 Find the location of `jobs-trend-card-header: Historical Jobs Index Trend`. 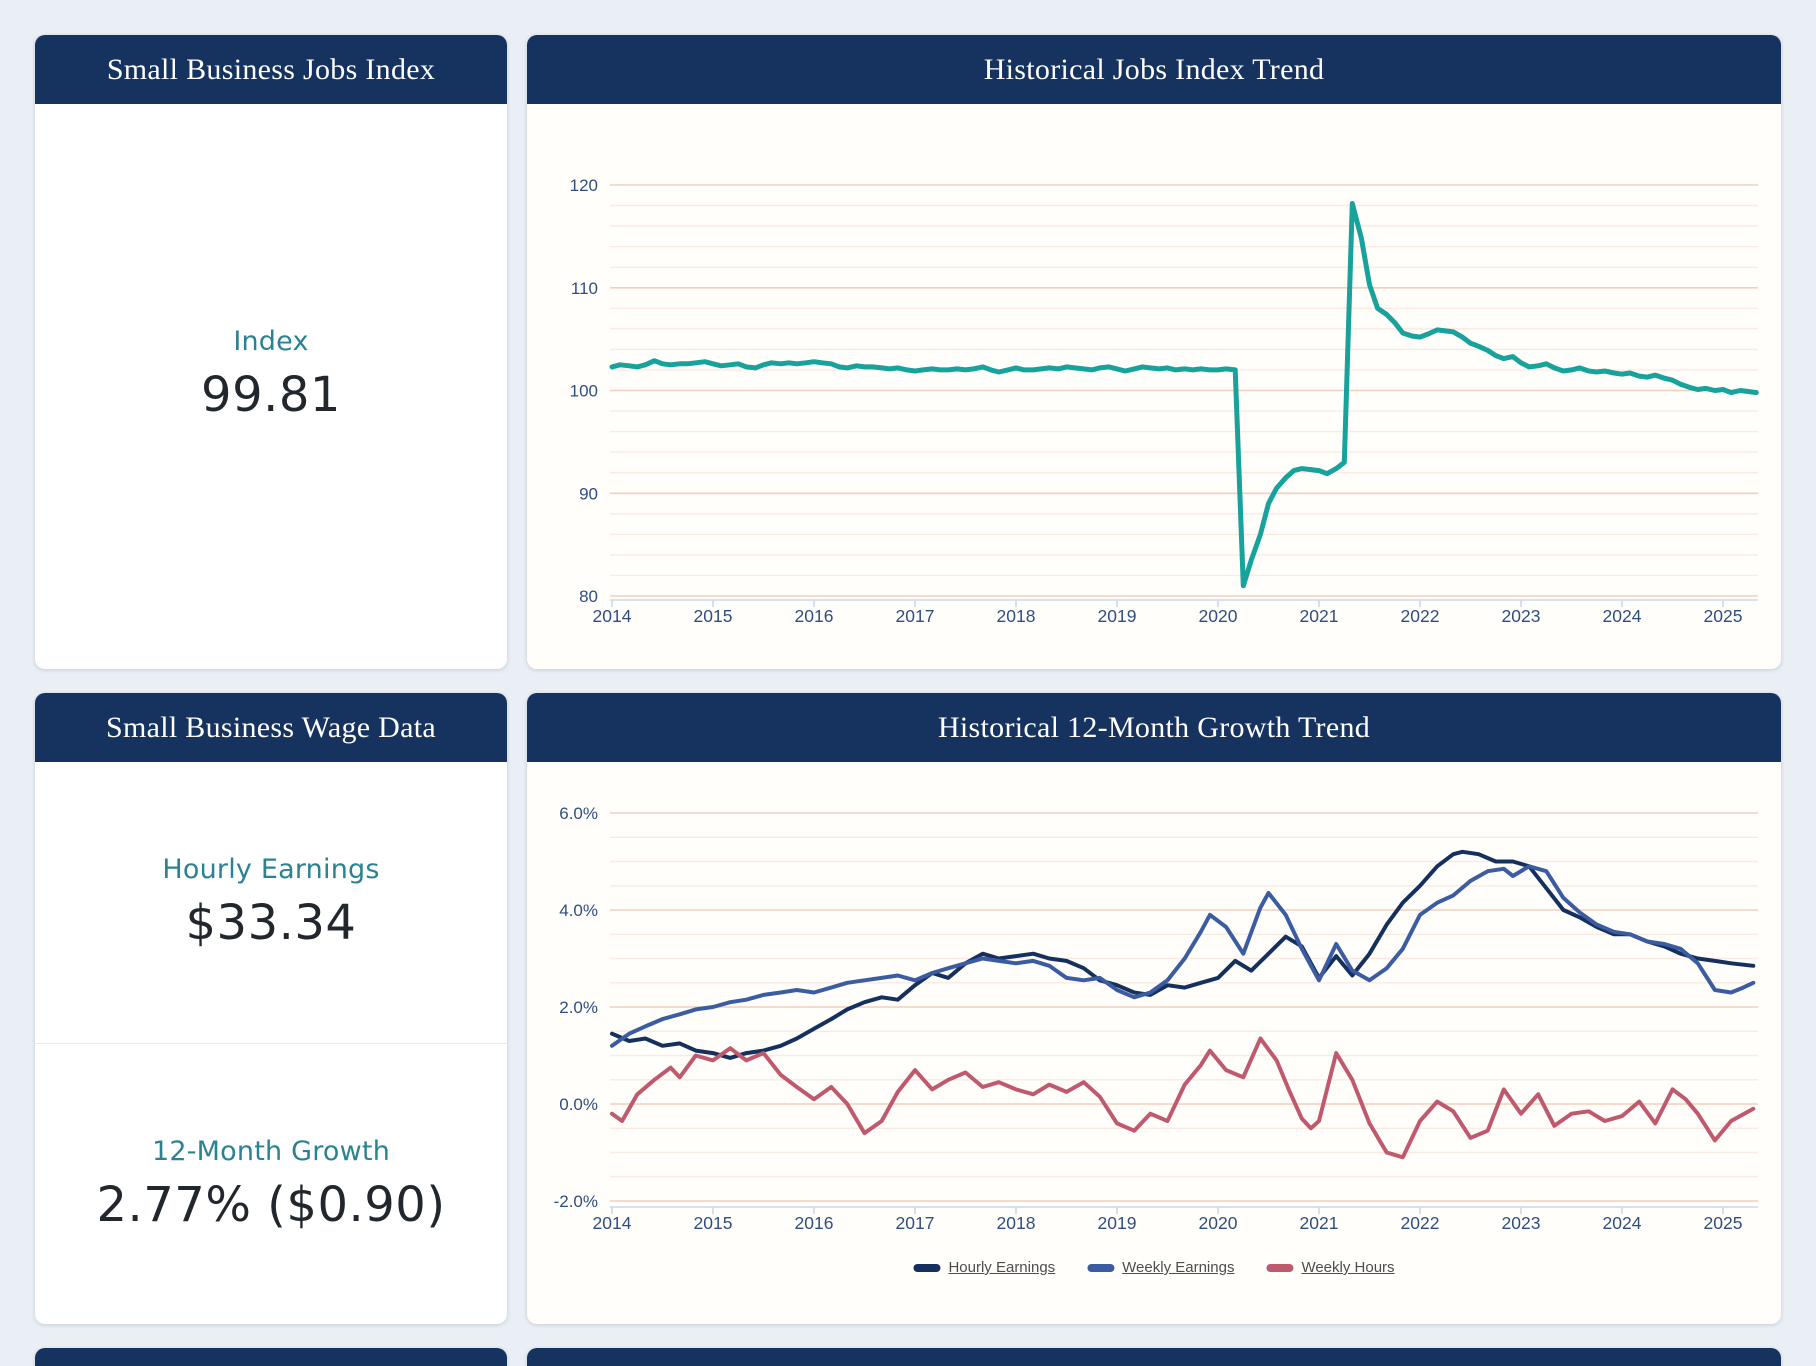

jobs-trend-card-header: Historical Jobs Index Trend is located at coordinates (1154, 69).